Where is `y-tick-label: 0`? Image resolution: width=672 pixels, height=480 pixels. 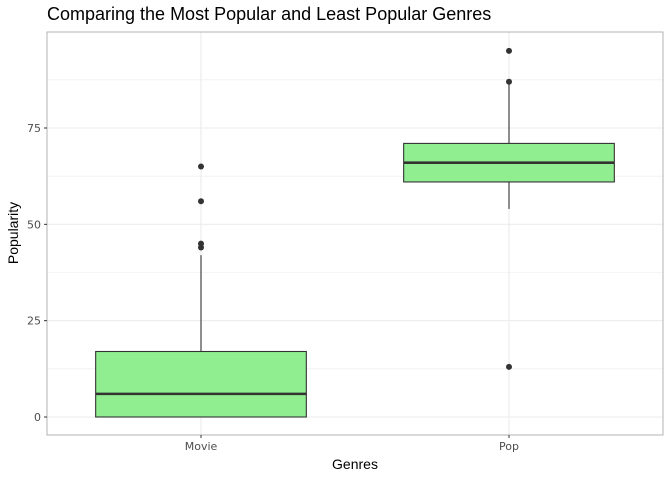 y-tick-label: 0 is located at coordinates (37, 417).